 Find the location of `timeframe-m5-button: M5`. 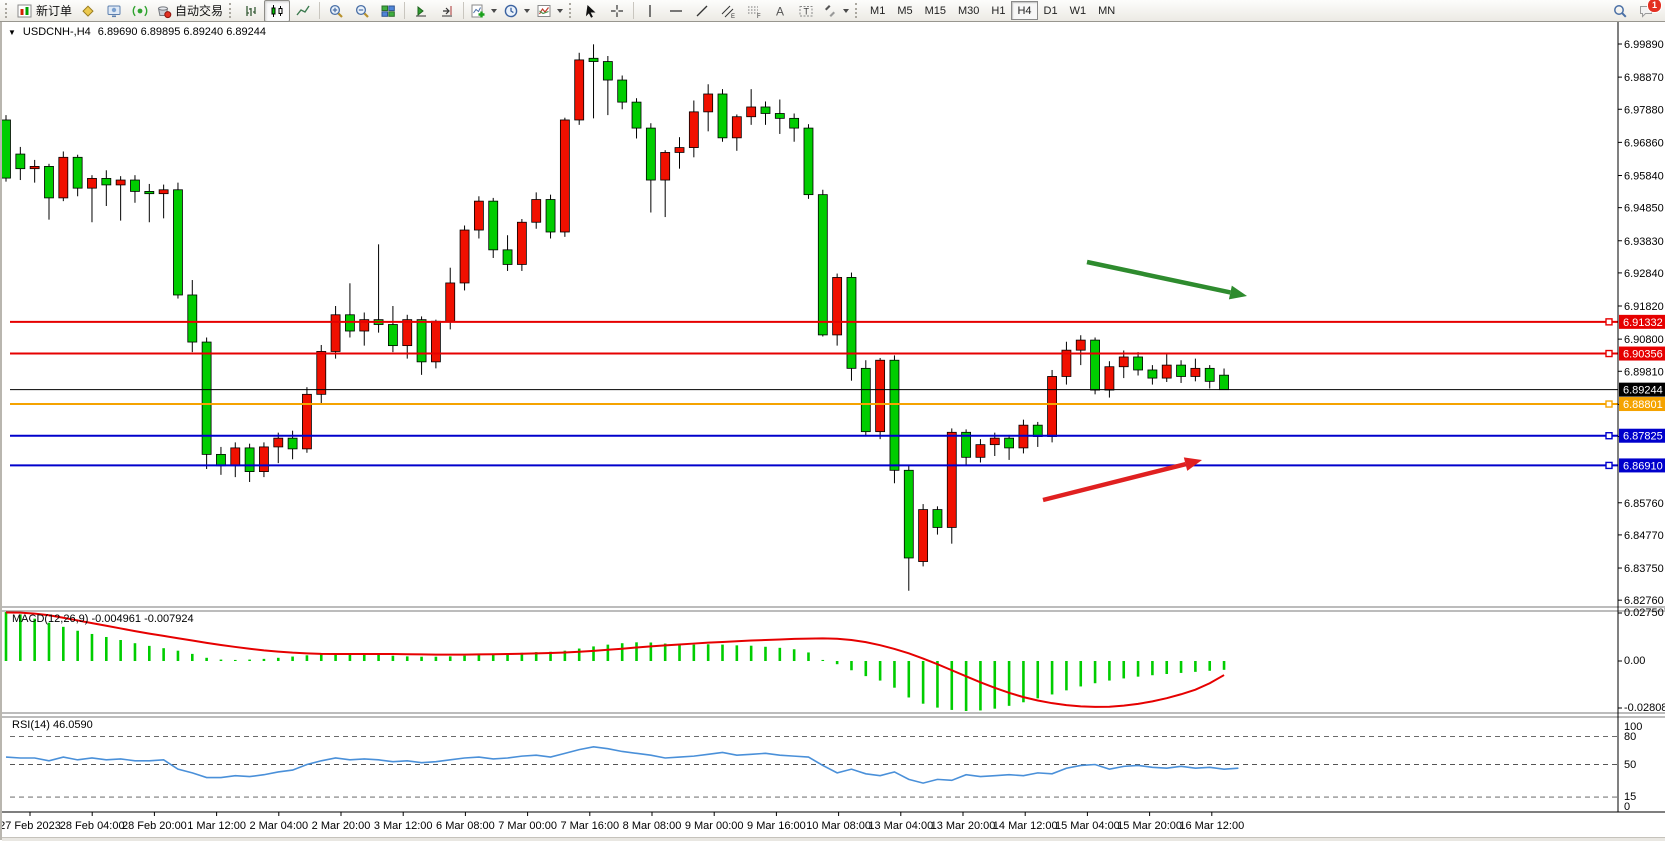

timeframe-m5-button: M5 is located at coordinates (905, 10).